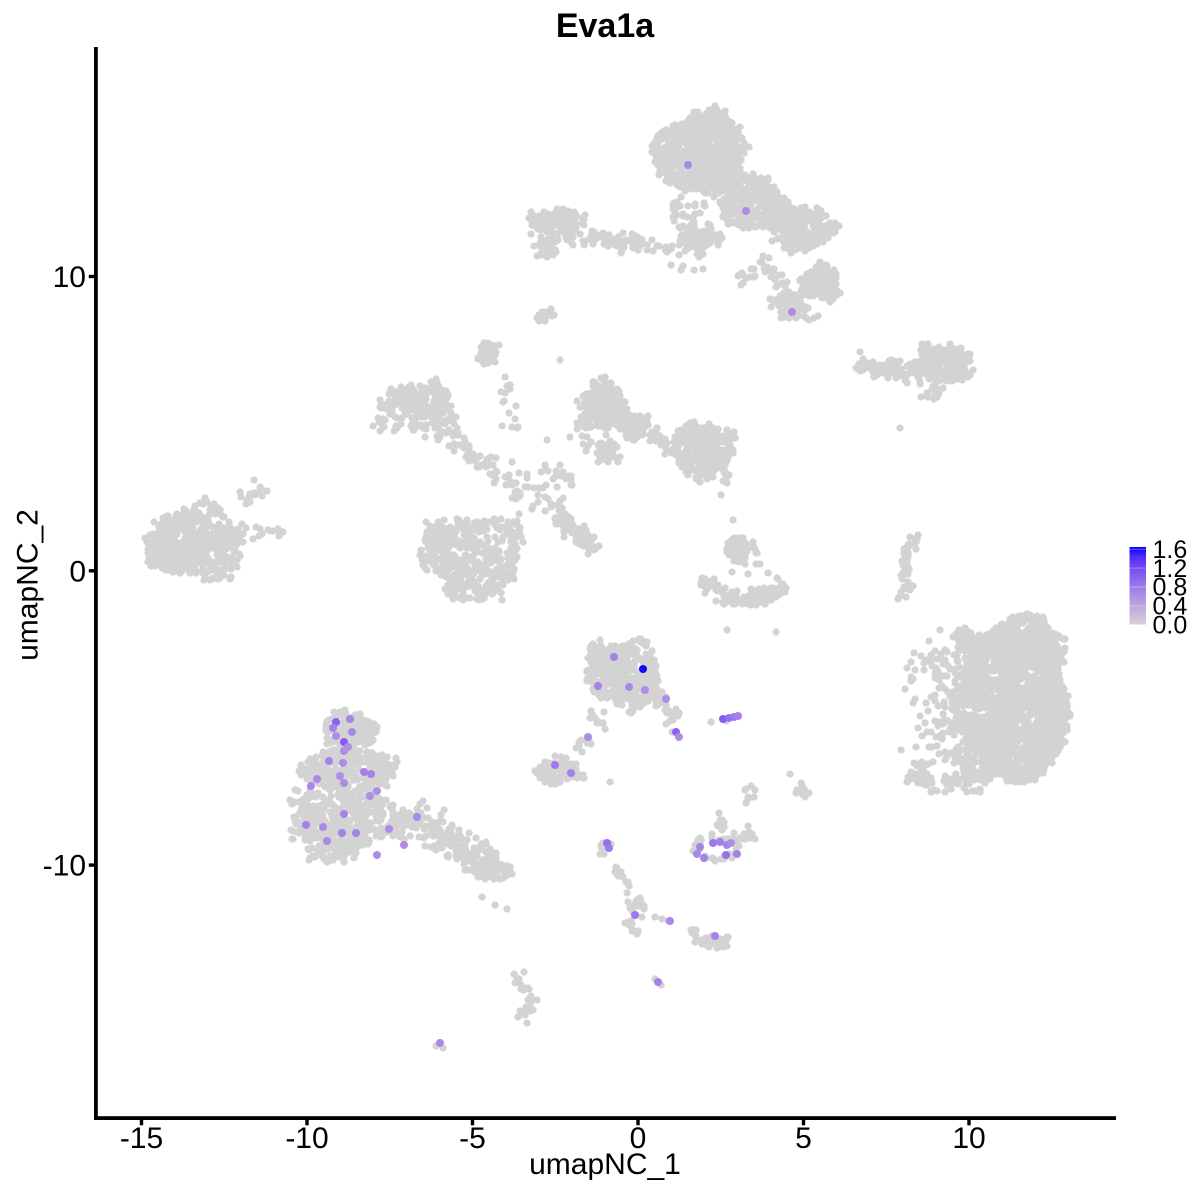  Describe the element at coordinates (1170, 550) in the screenshot. I see `svg-text: 1.6` at that location.